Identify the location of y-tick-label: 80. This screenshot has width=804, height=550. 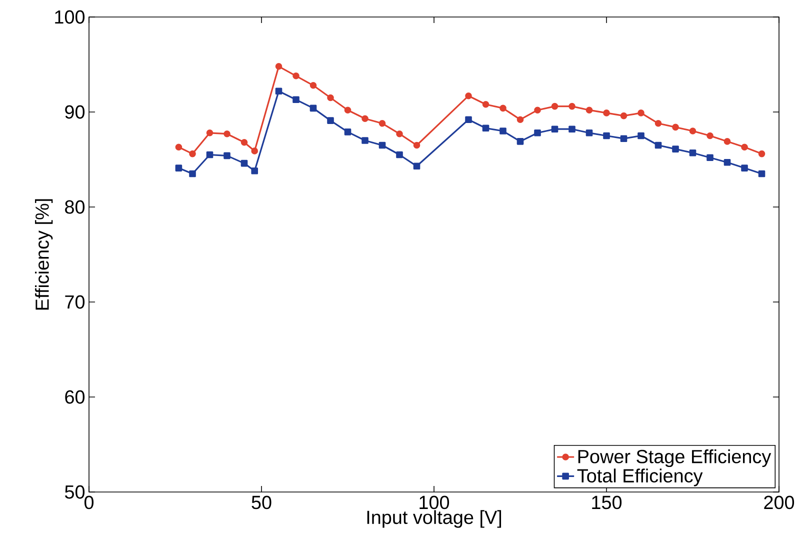
(75, 207).